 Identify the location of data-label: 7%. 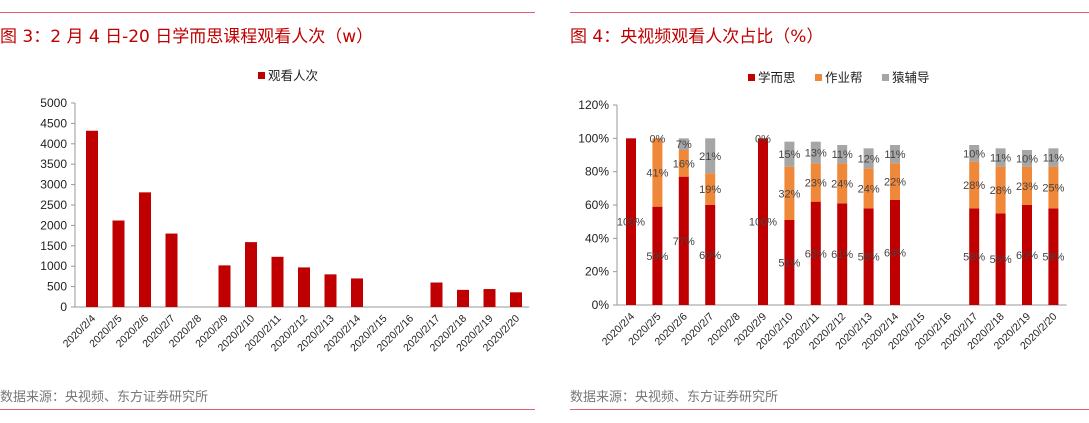
(684, 145).